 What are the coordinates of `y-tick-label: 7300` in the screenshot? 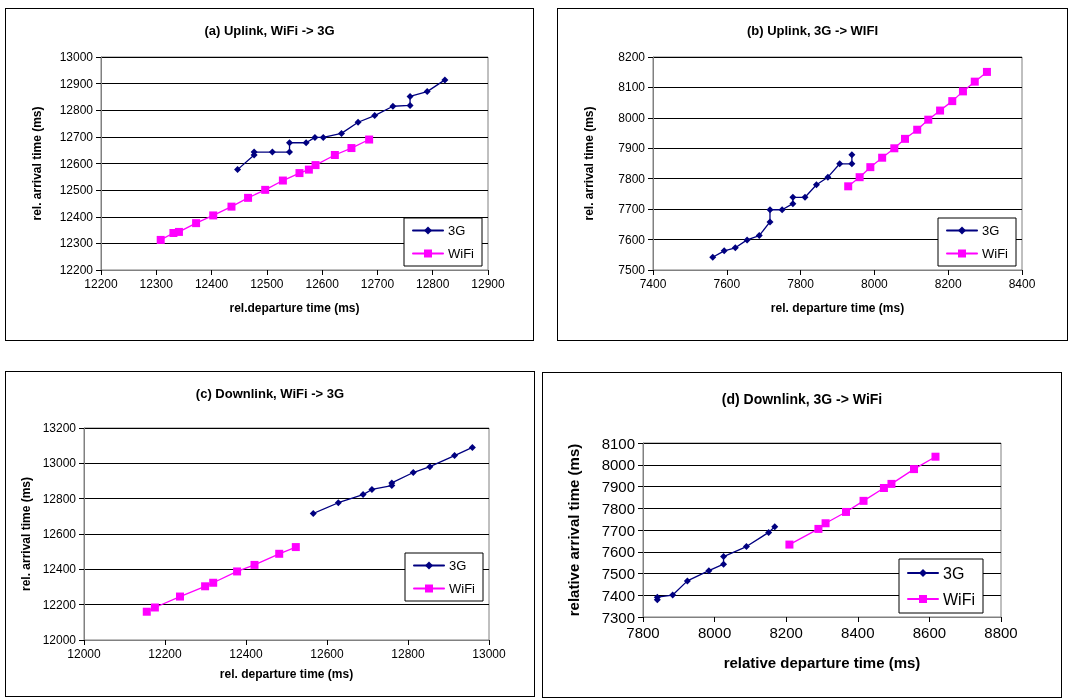 It's located at (618, 617).